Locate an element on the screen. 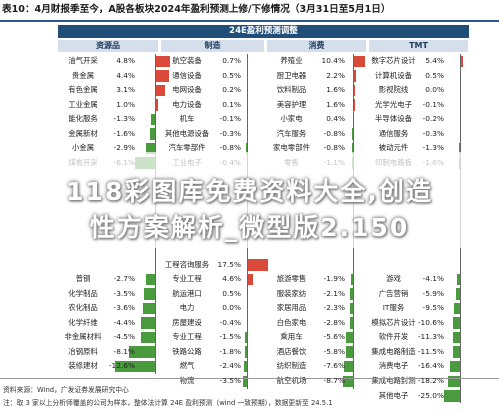 Image resolution: width=499 pixels, height=413 pixels. industry-name: 金属新材 is located at coordinates (83, 133).